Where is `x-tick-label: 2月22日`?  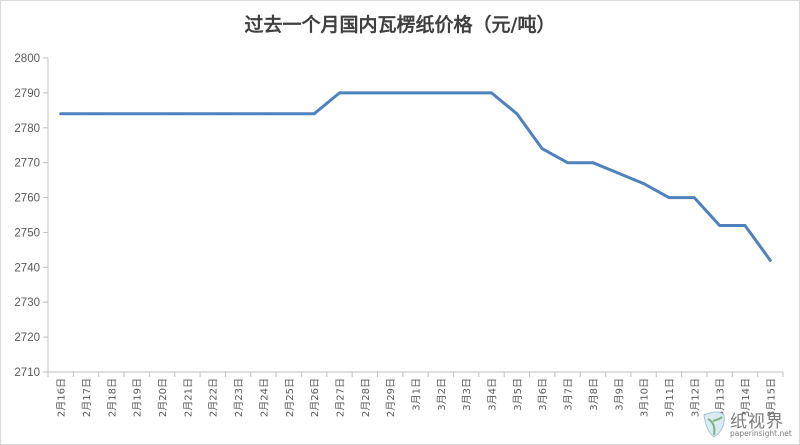 x-tick-label: 2月22日 is located at coordinates (214, 397).